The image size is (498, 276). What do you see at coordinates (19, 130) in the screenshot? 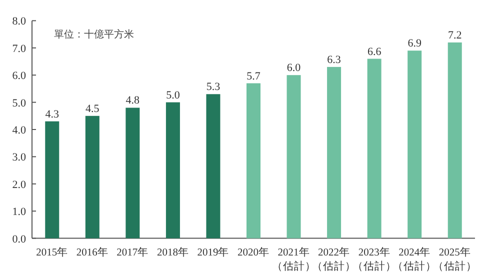
I see `y-tick-label: 4.0` at bounding box center [19, 130].